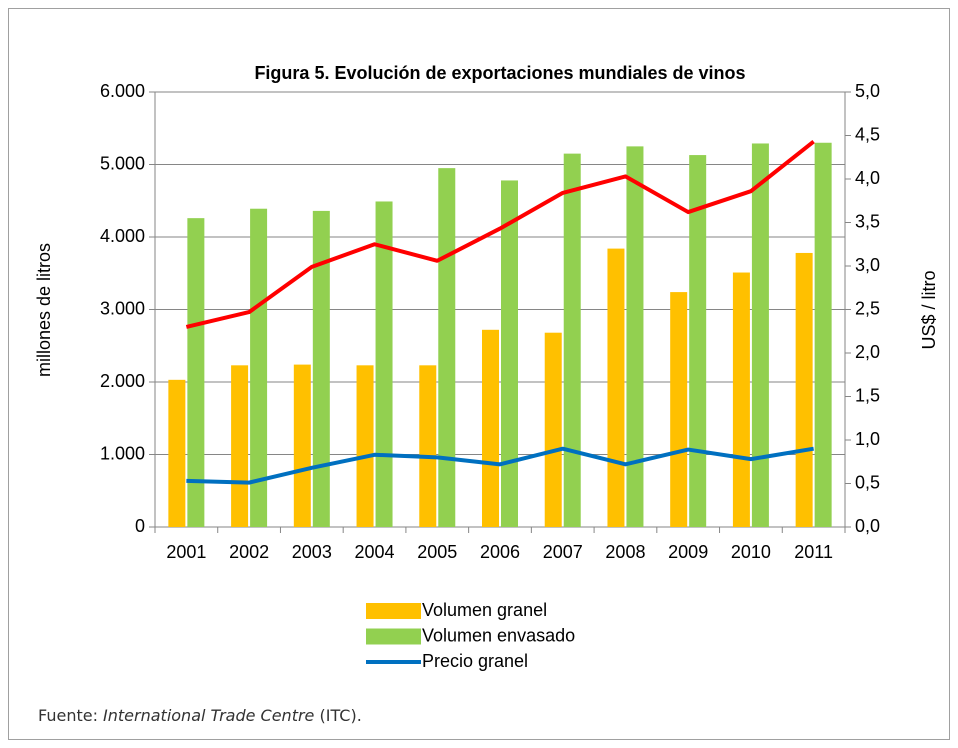  I want to click on source-prefix: Fuente:, so click(70, 715).